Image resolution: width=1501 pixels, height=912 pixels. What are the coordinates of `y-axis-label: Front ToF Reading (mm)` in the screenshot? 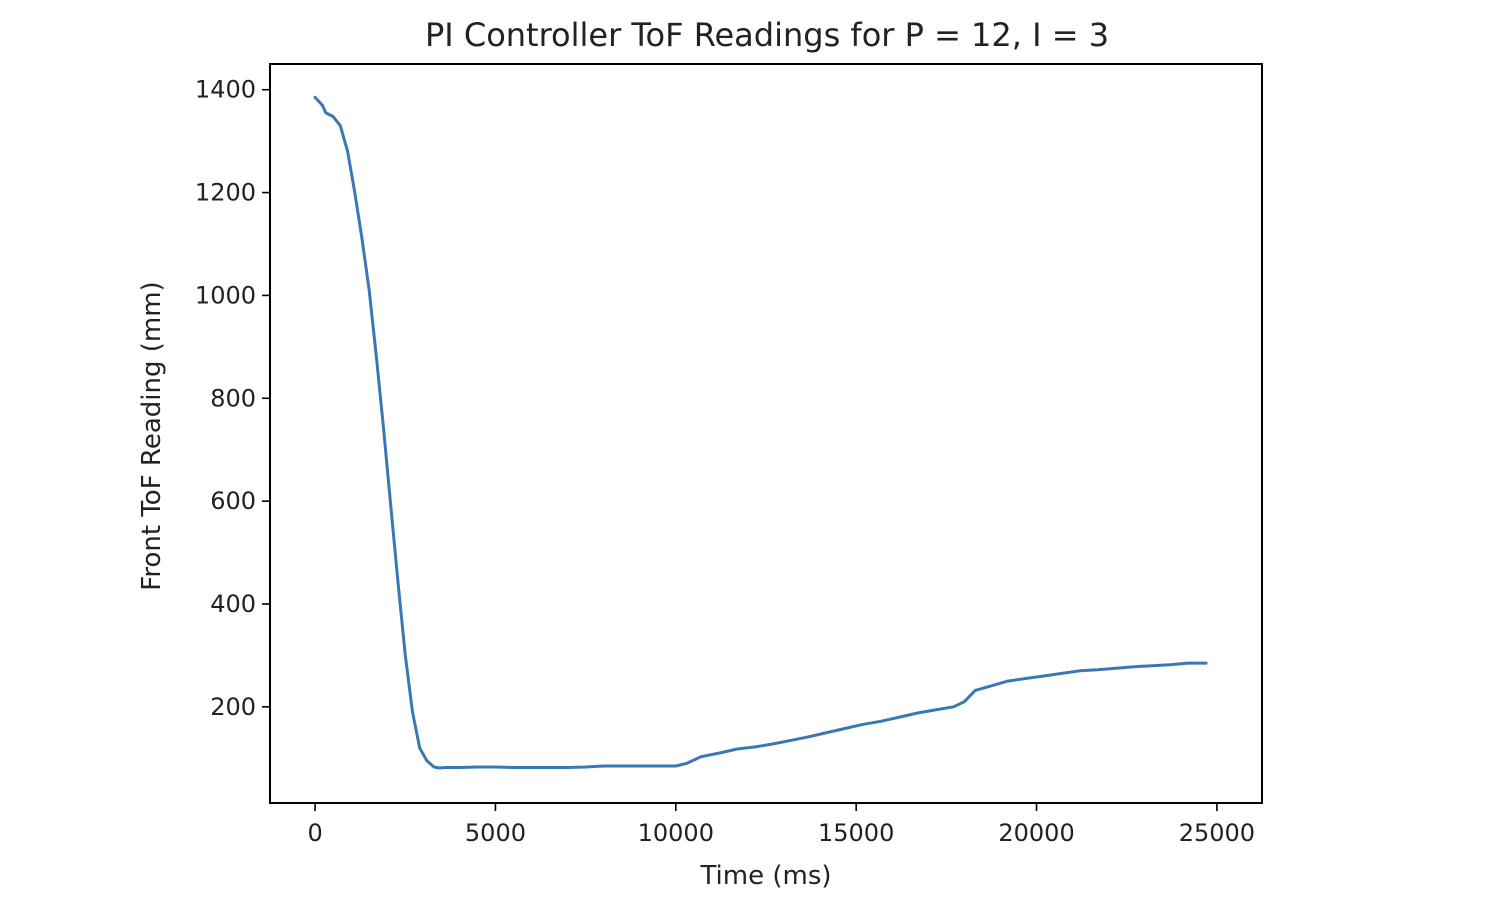 It's located at (152, 435).